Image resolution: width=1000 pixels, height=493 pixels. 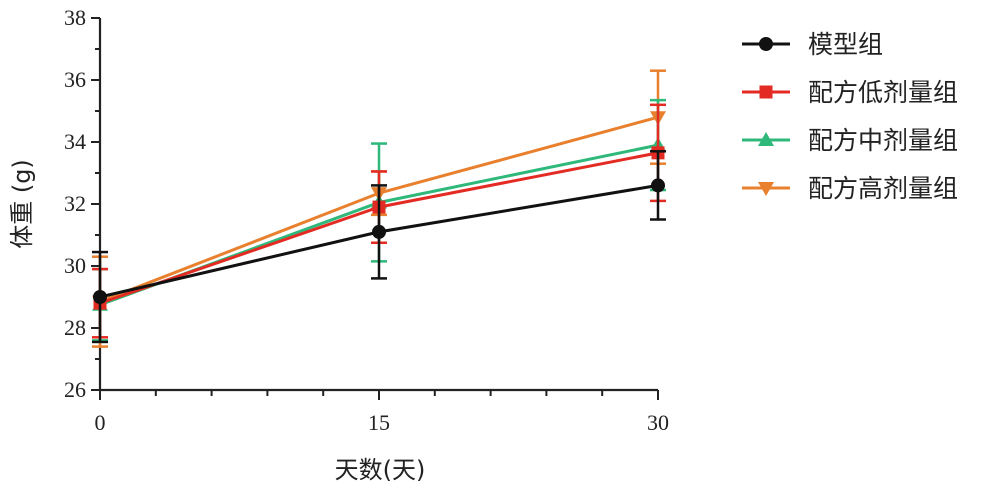 I want to click on y-tick-label: 28, so click(x=75, y=327).